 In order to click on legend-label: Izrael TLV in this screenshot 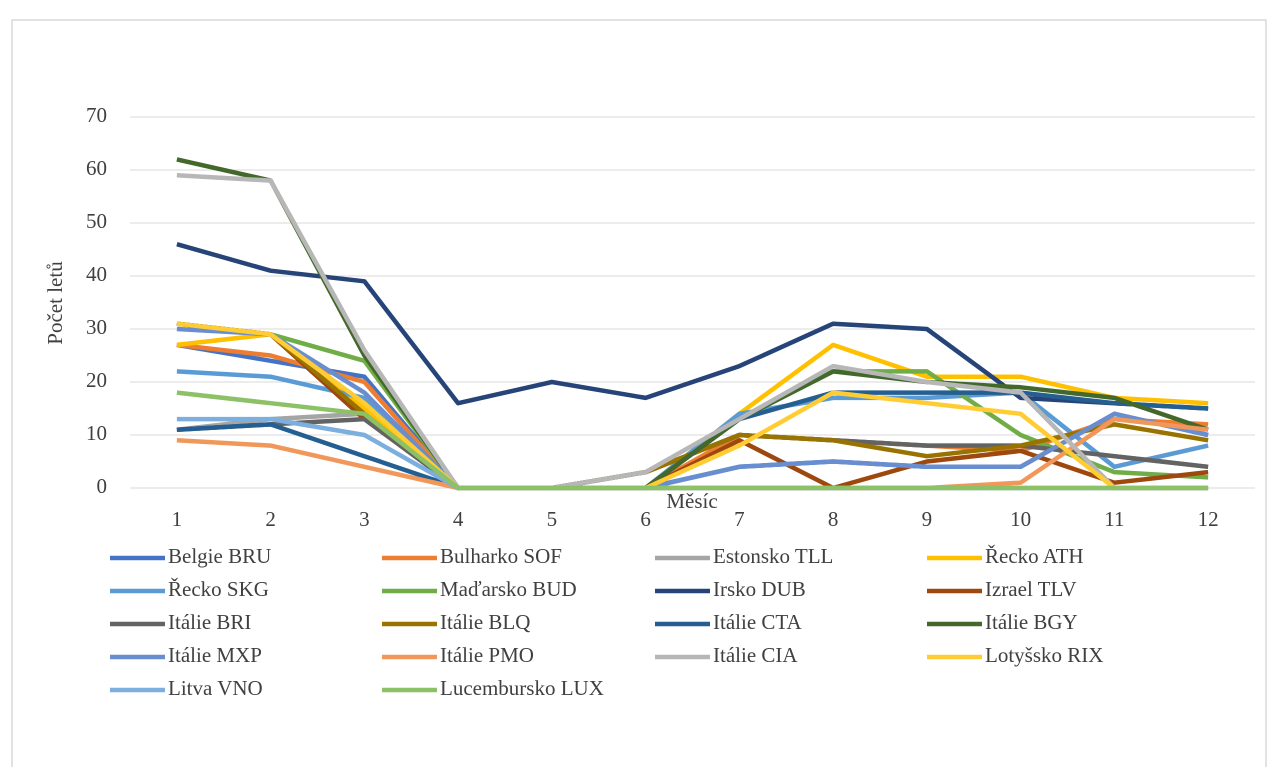, I will do `click(1031, 589)`.